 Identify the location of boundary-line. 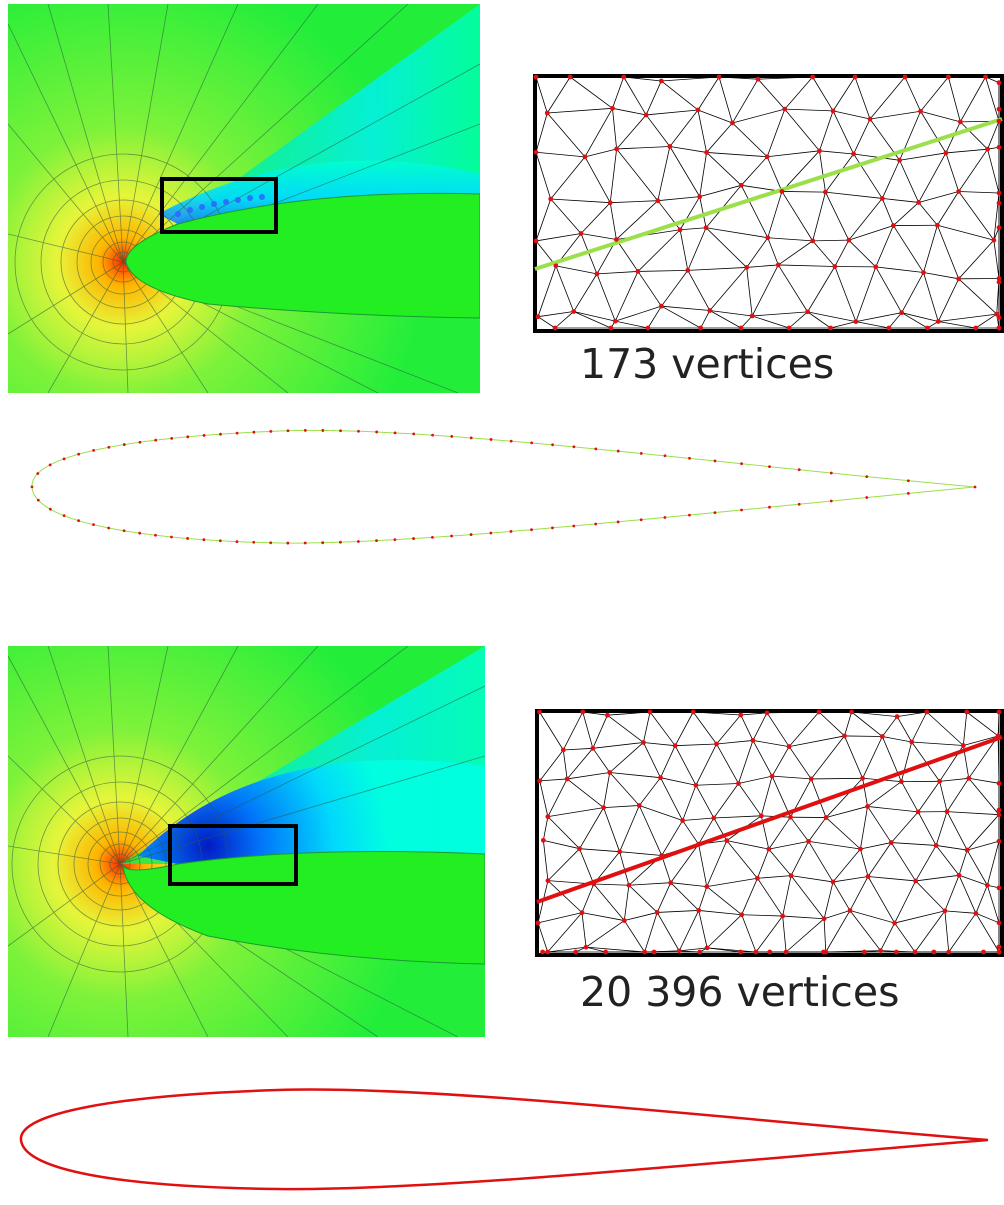
(769, 819).